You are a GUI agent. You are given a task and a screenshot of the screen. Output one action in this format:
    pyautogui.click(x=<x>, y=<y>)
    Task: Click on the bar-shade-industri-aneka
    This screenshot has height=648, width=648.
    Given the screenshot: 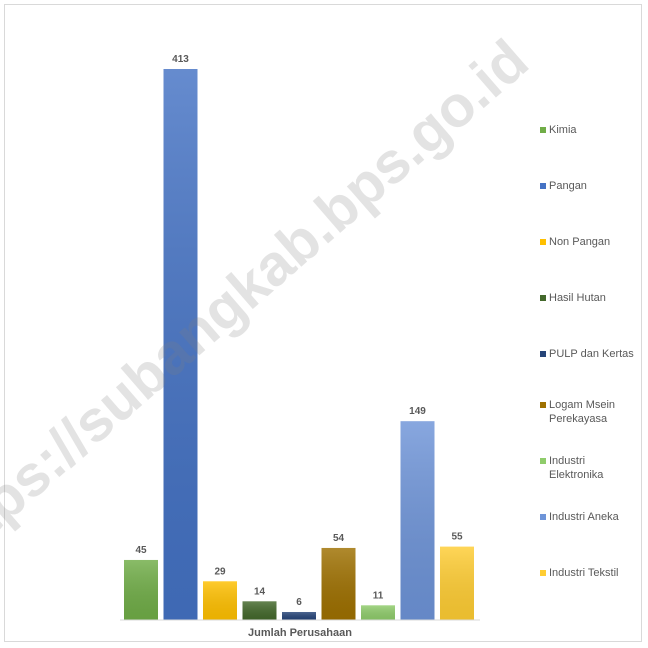 What is the action you would take?
    pyautogui.click(x=417, y=520)
    